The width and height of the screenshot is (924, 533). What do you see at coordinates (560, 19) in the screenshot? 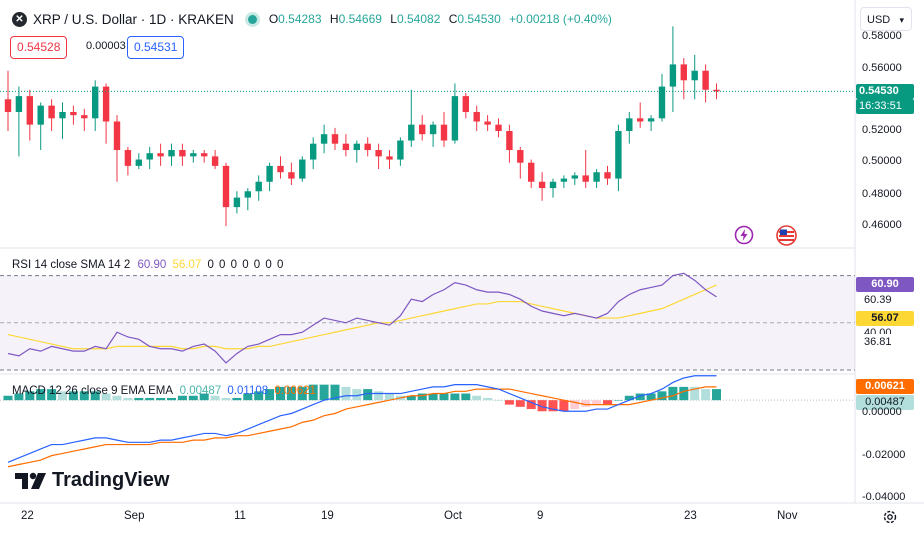
I see `price-change: +0.00218 (+0.40%)` at bounding box center [560, 19].